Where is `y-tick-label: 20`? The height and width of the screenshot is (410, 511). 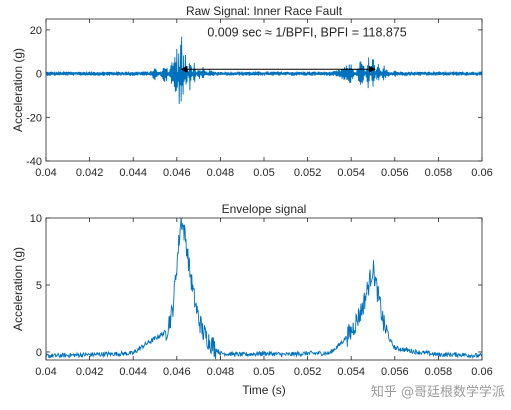
y-tick-label: 20 is located at coordinates (36, 31).